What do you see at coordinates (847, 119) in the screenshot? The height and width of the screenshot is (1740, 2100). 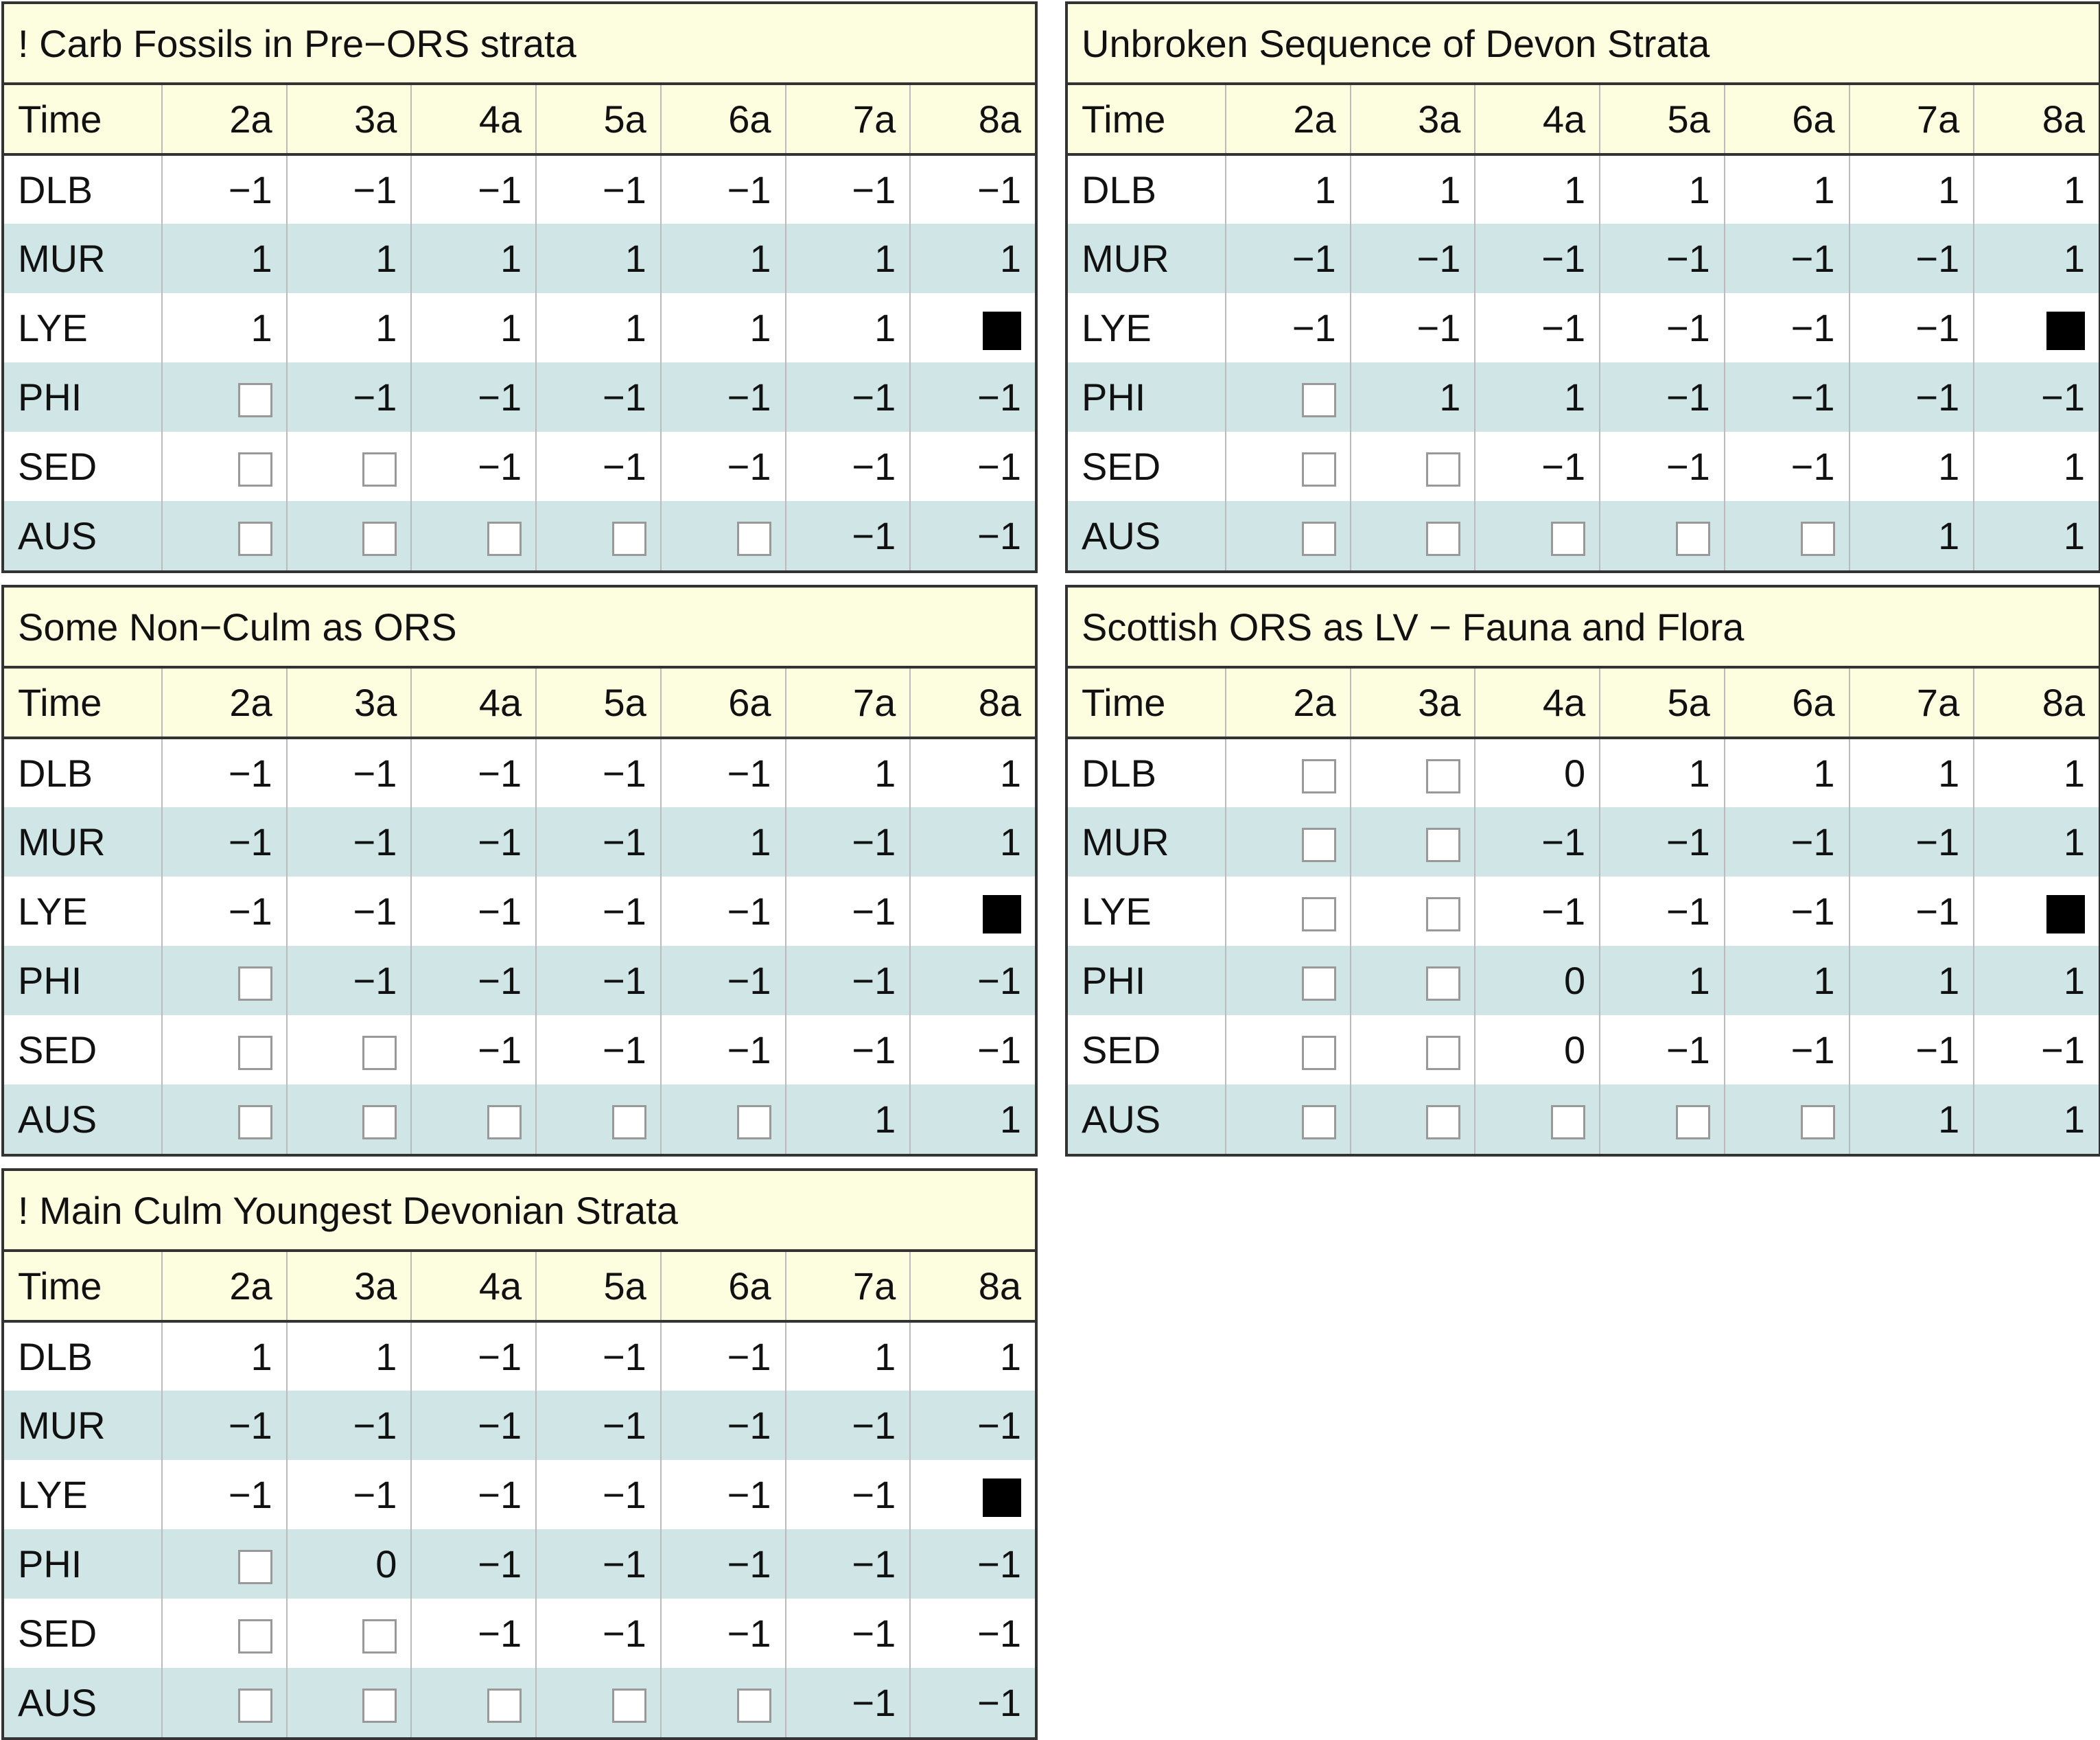 I see `column-header: 7a` at bounding box center [847, 119].